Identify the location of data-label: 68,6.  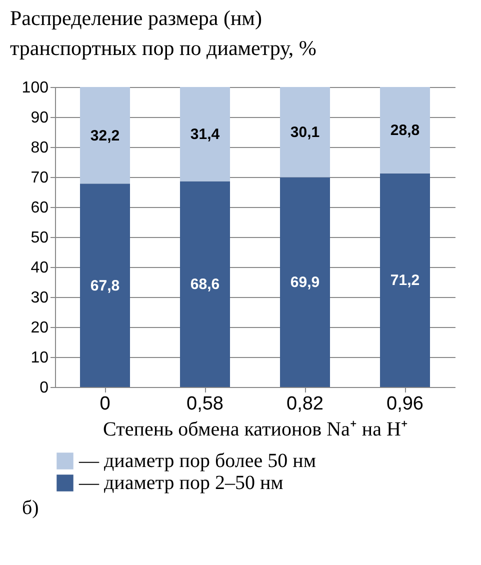
(205, 285).